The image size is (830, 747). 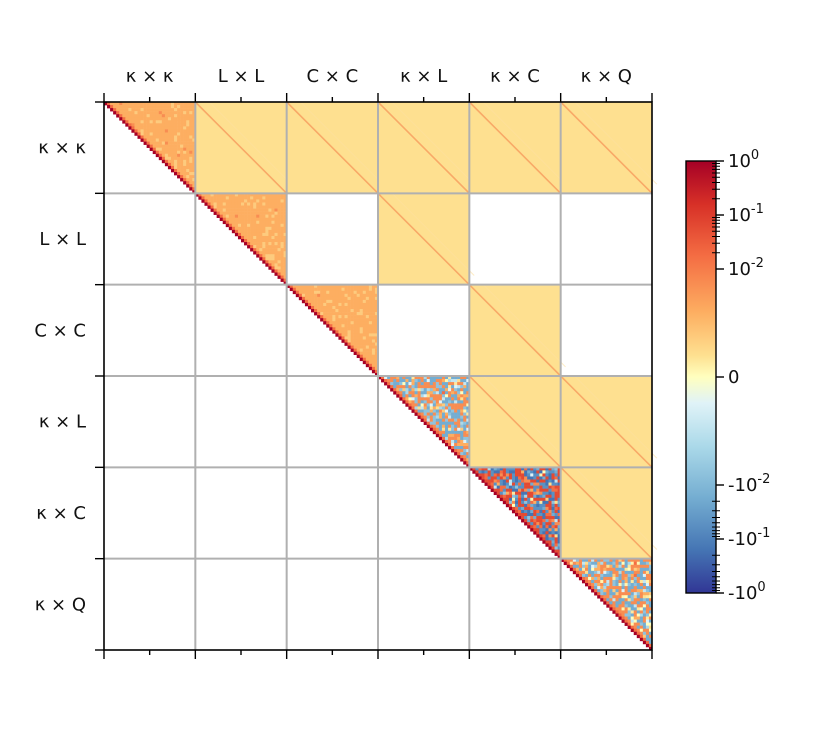 What do you see at coordinates (62, 422) in the screenshot?
I see `y-tick-label: κ × L` at bounding box center [62, 422].